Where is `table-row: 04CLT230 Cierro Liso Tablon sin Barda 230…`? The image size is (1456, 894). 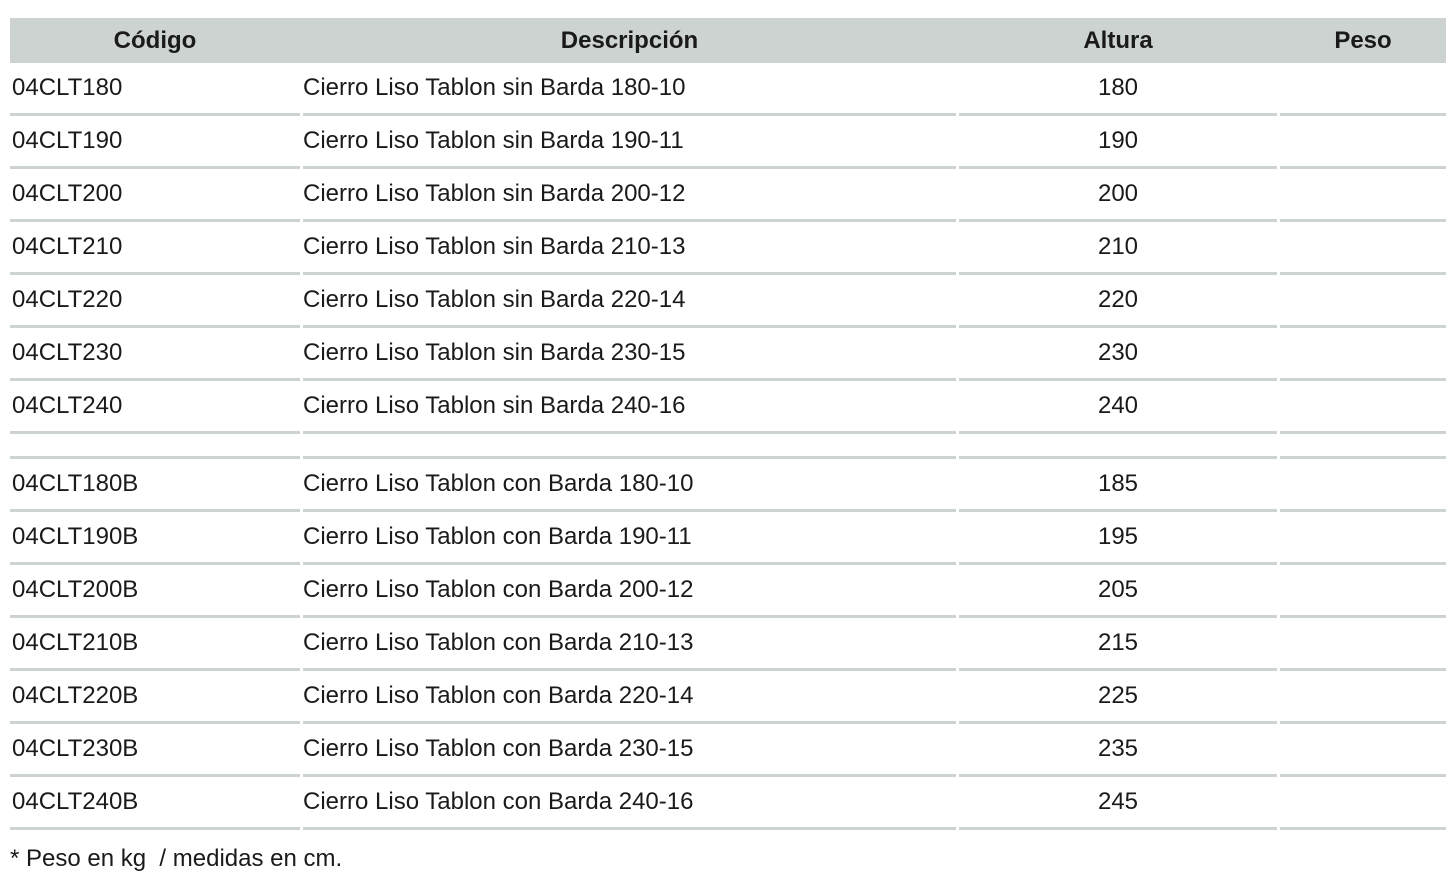
table-row: 04CLT230 Cierro Liso Tablon sin Barda 230… is located at coordinates (728, 354).